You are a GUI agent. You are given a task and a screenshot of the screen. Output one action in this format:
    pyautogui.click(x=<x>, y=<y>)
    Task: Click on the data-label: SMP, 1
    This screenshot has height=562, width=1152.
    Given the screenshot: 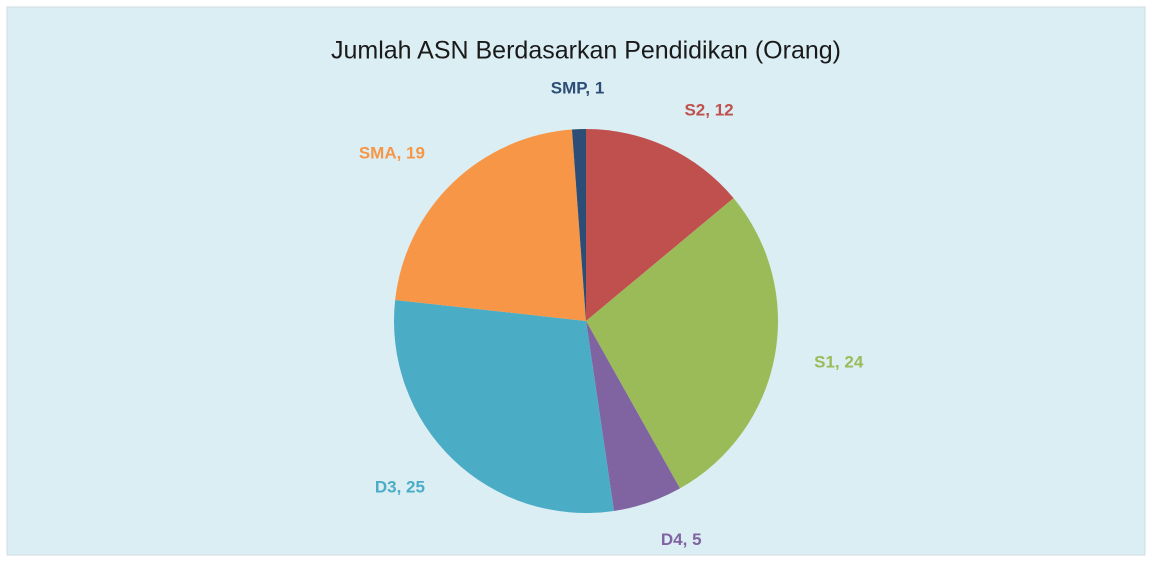 What is the action you would take?
    pyautogui.click(x=578, y=88)
    